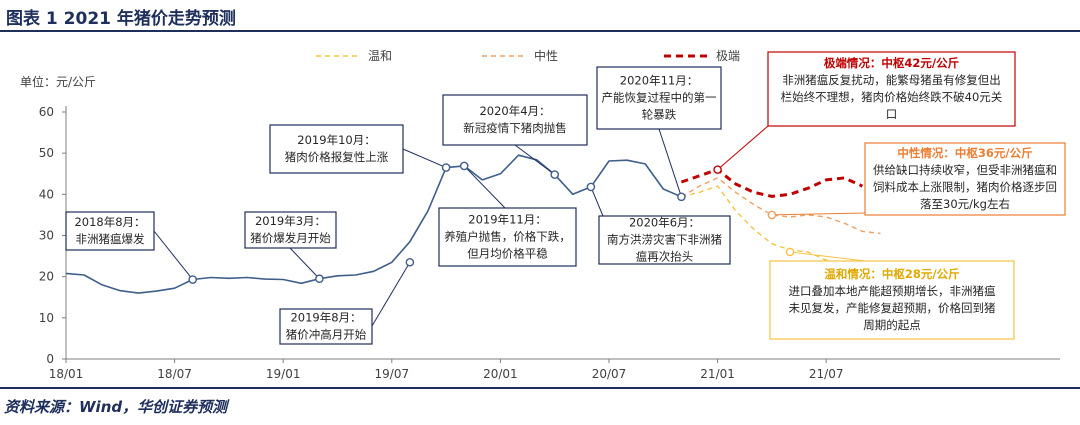 The image size is (1080, 425). I want to click on figure-title: 图表 1 2021 年猪价走势预测, so click(121, 19).